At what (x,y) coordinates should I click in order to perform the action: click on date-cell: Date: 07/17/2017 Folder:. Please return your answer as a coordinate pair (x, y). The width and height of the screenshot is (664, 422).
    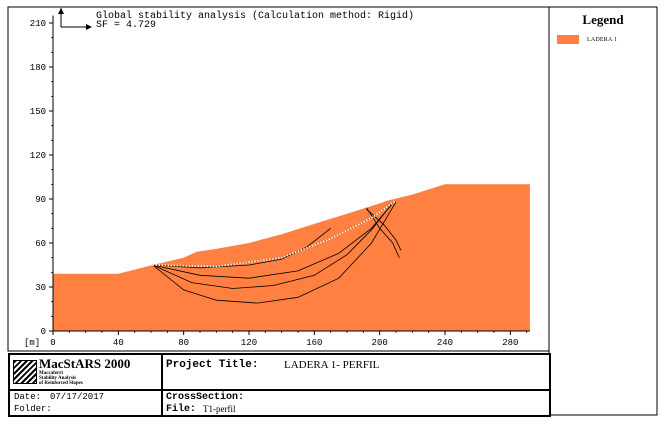
    Looking at the image, I should click on (85, 403).